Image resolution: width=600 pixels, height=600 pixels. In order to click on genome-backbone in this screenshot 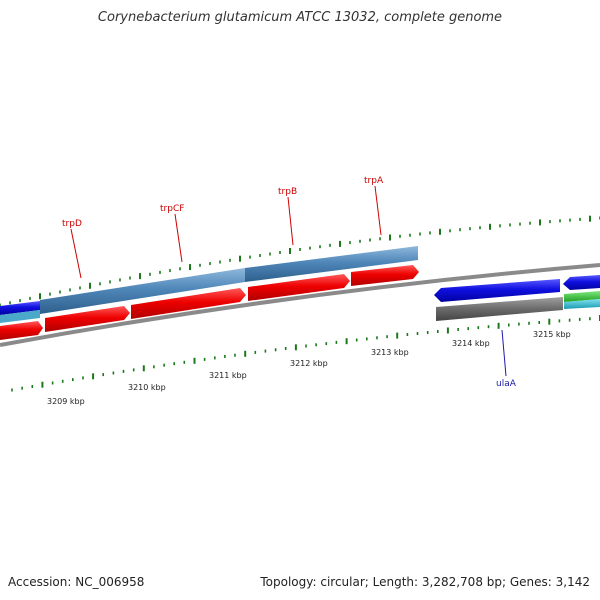, I will do `click(300, 305)`.